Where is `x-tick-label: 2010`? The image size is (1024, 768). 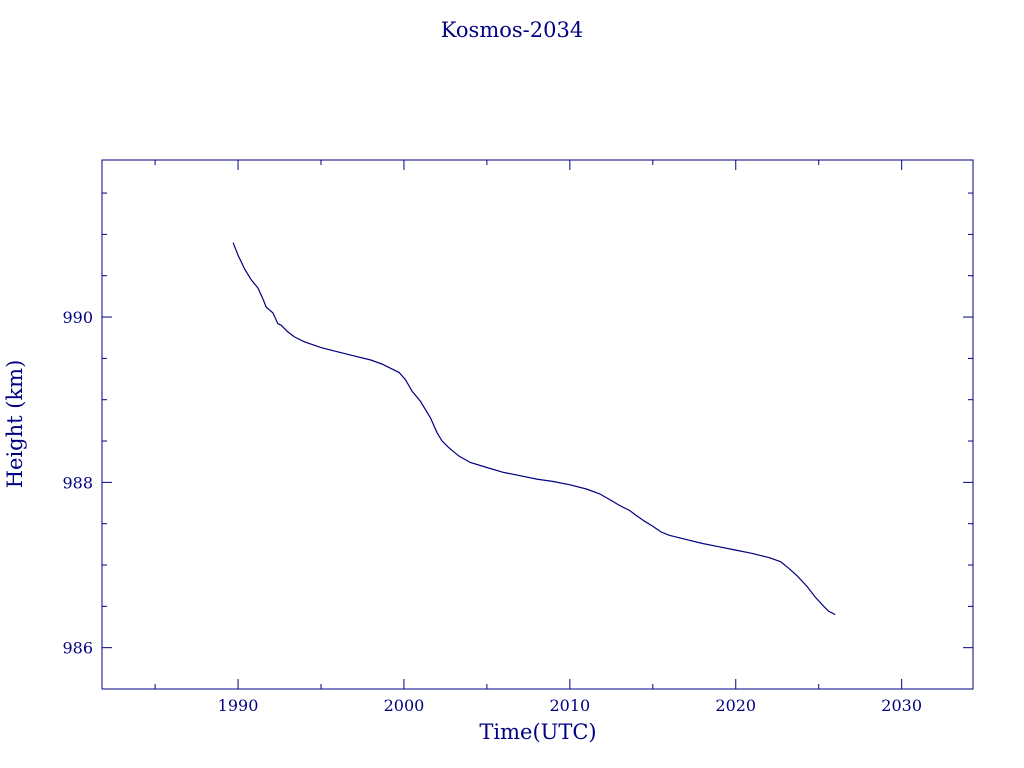 x-tick-label: 2010 is located at coordinates (569, 705).